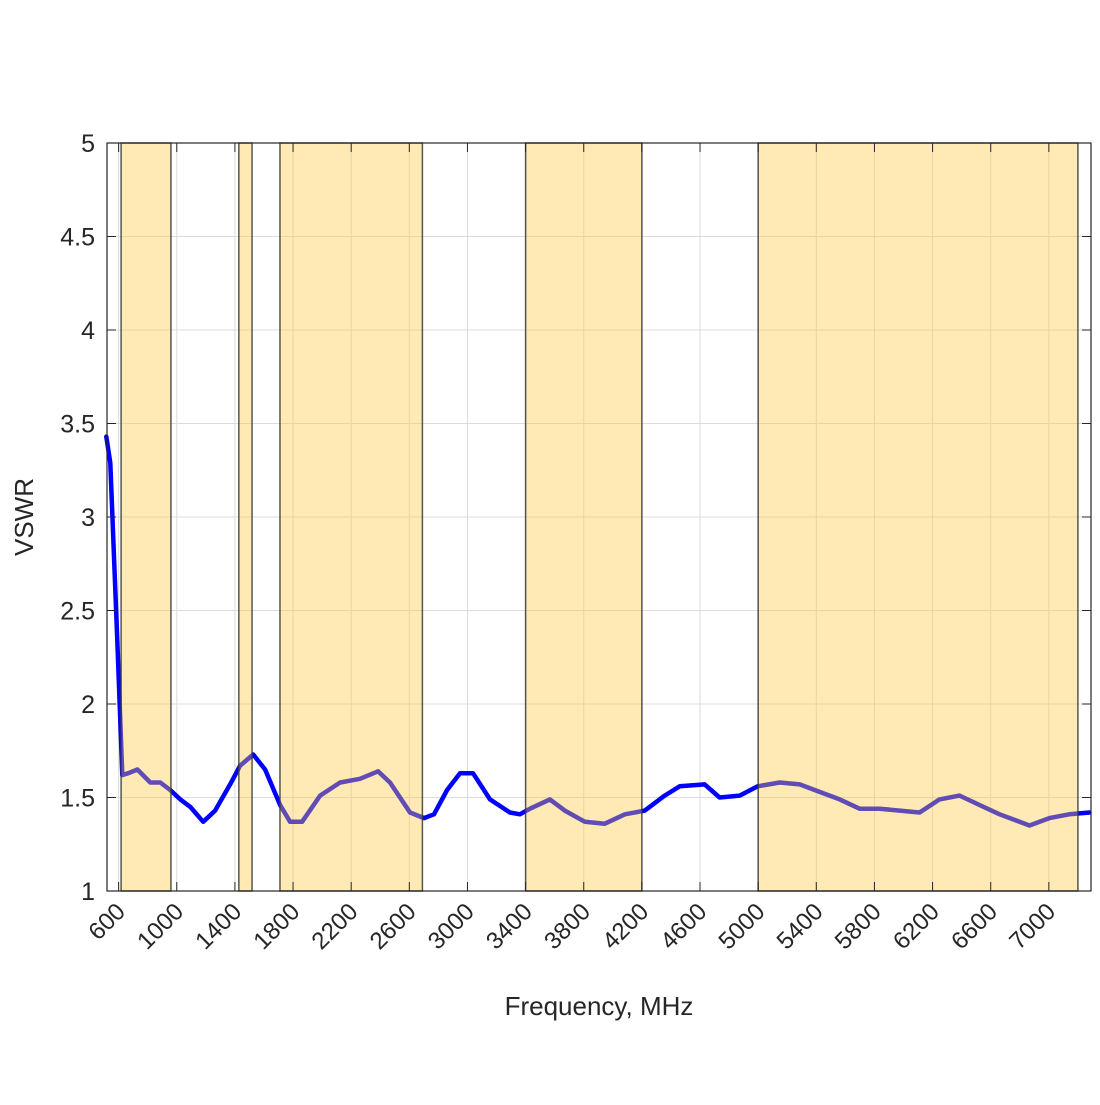 The image size is (1100, 1105). What do you see at coordinates (88, 892) in the screenshot?
I see `y-tick-label: 1` at bounding box center [88, 892].